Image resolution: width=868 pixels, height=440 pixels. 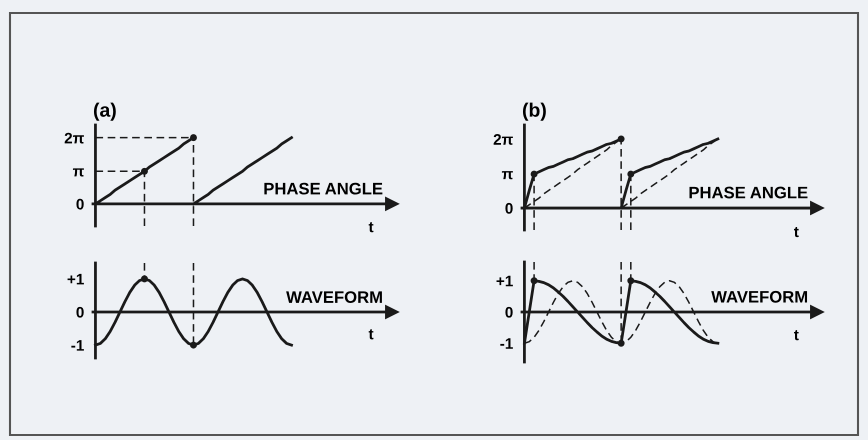 I want to click on chart-title: (a), so click(x=105, y=111).